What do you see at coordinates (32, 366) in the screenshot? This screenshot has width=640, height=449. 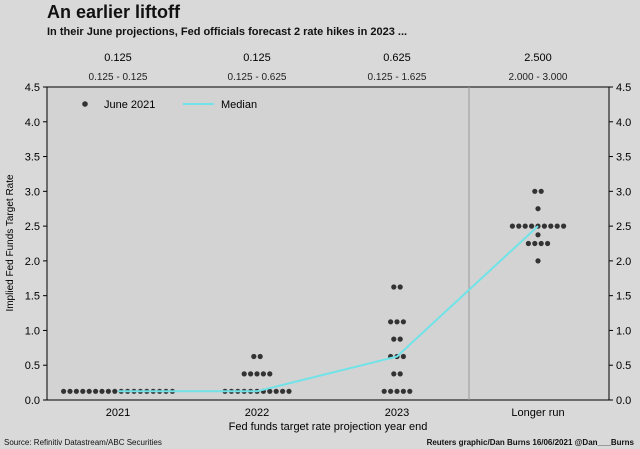 I see `y-tick-label: 0.5` at bounding box center [32, 366].